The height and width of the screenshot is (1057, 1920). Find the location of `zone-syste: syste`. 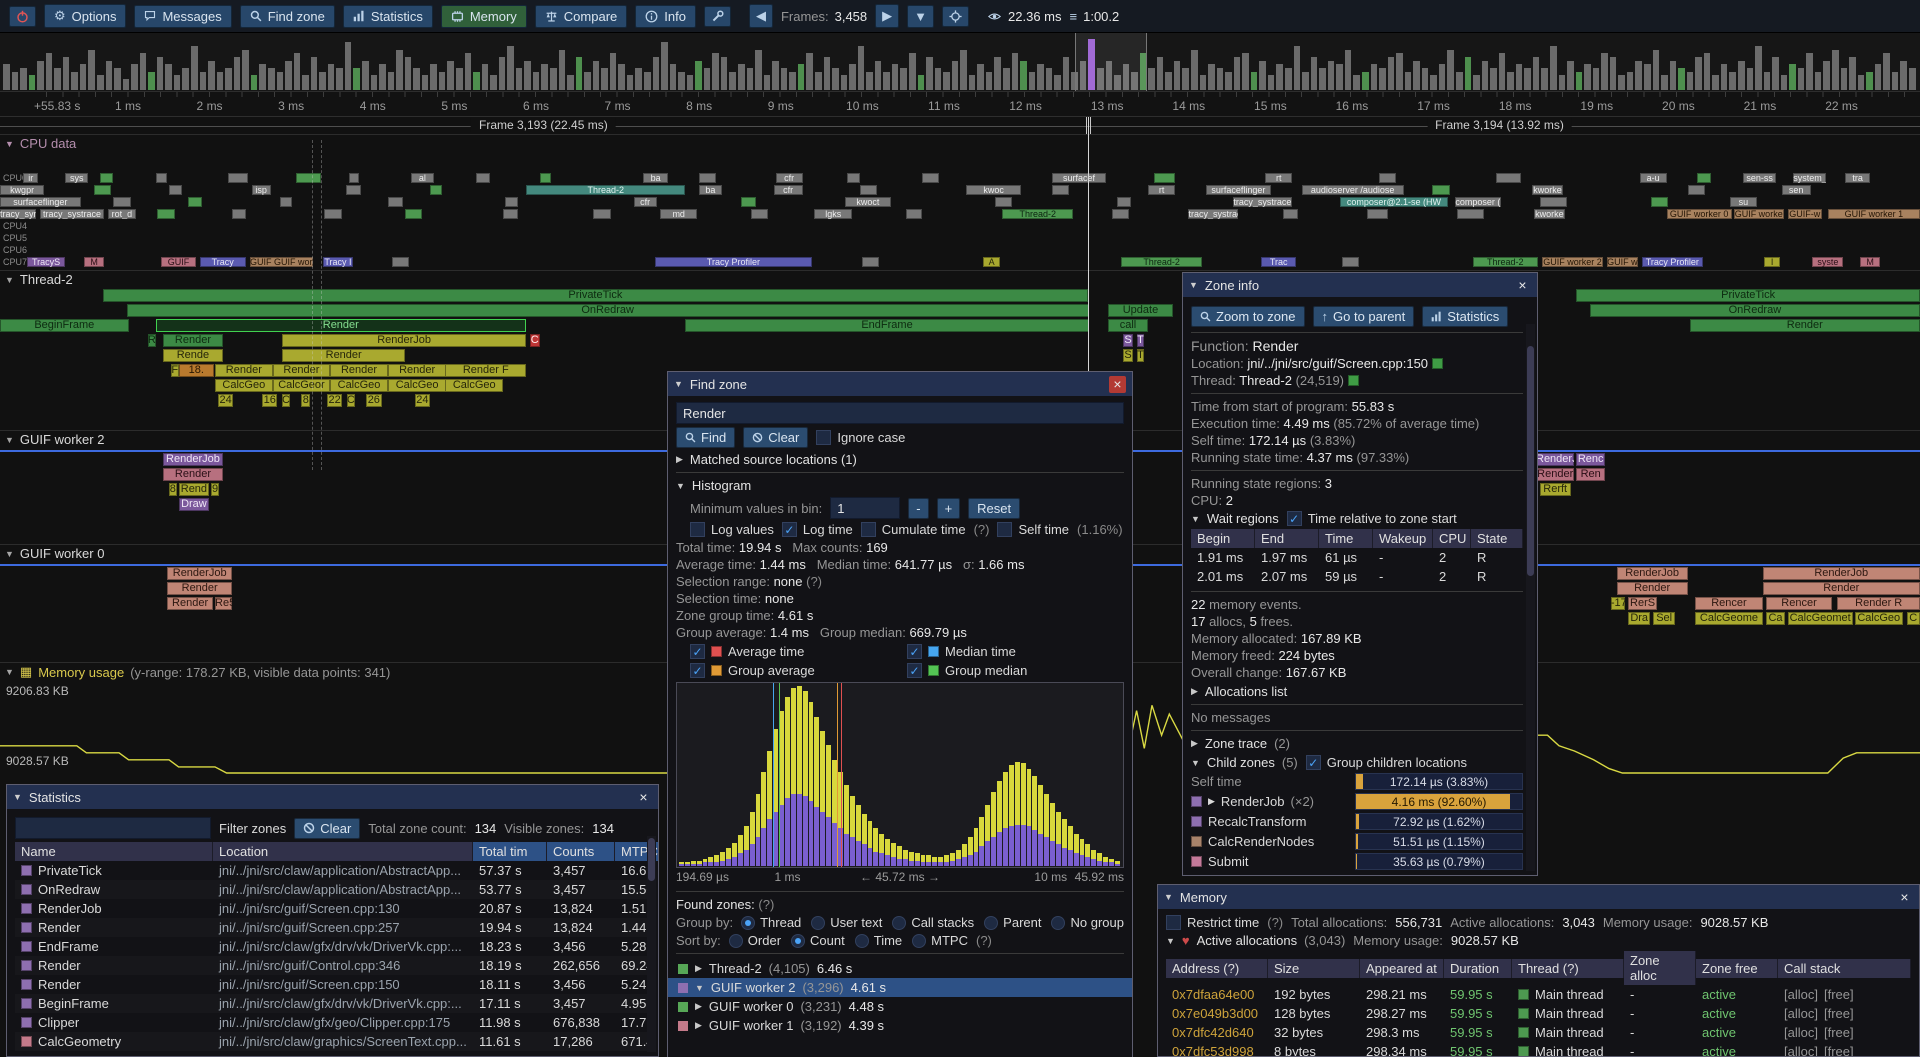

zone-syste: syste is located at coordinates (1828, 262).